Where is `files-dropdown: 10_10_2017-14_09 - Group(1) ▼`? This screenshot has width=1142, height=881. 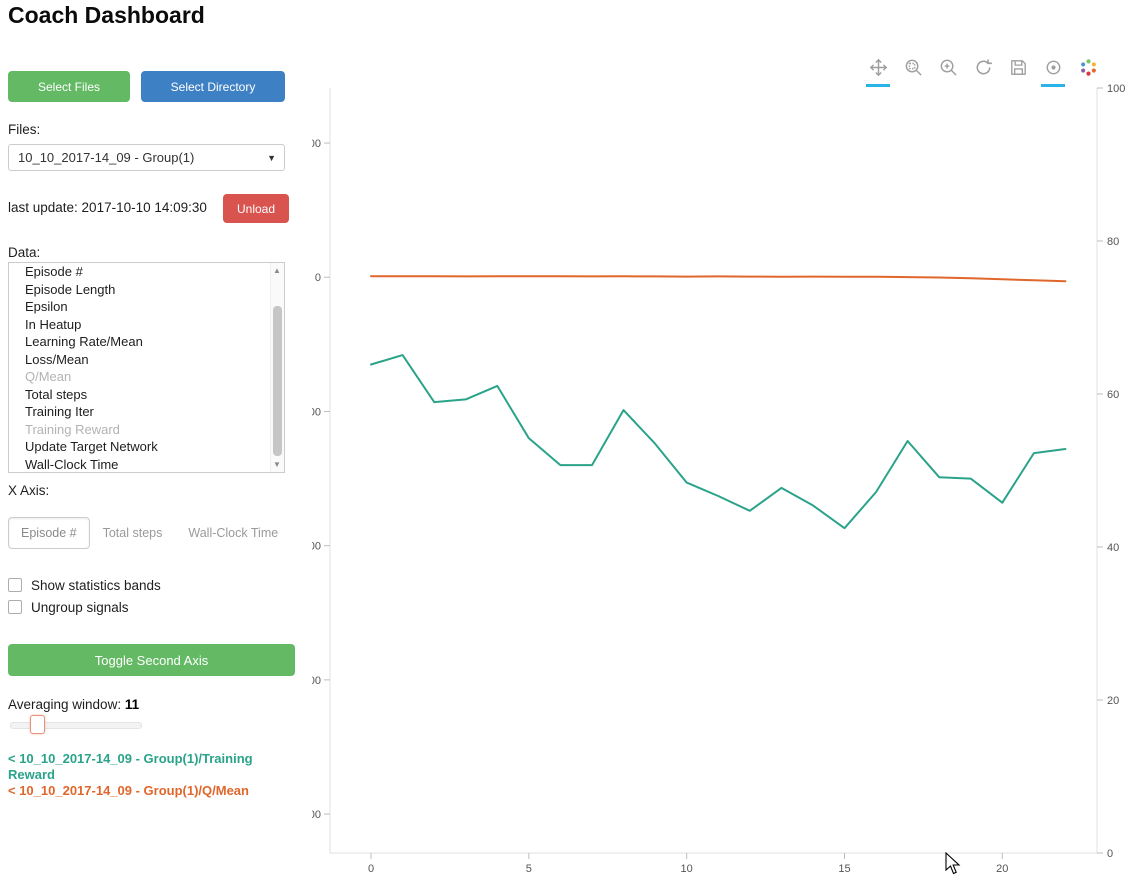 files-dropdown: 10_10_2017-14_09 - Group(1) ▼ is located at coordinates (146, 157).